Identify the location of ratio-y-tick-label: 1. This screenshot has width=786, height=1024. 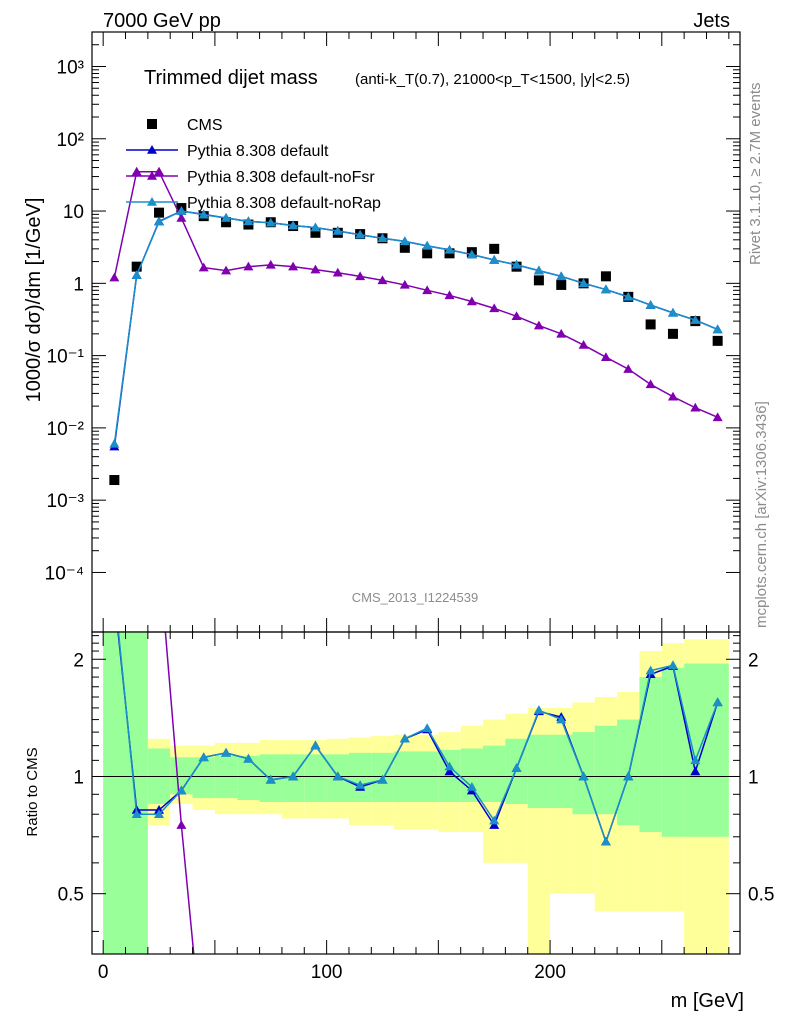
(78, 777).